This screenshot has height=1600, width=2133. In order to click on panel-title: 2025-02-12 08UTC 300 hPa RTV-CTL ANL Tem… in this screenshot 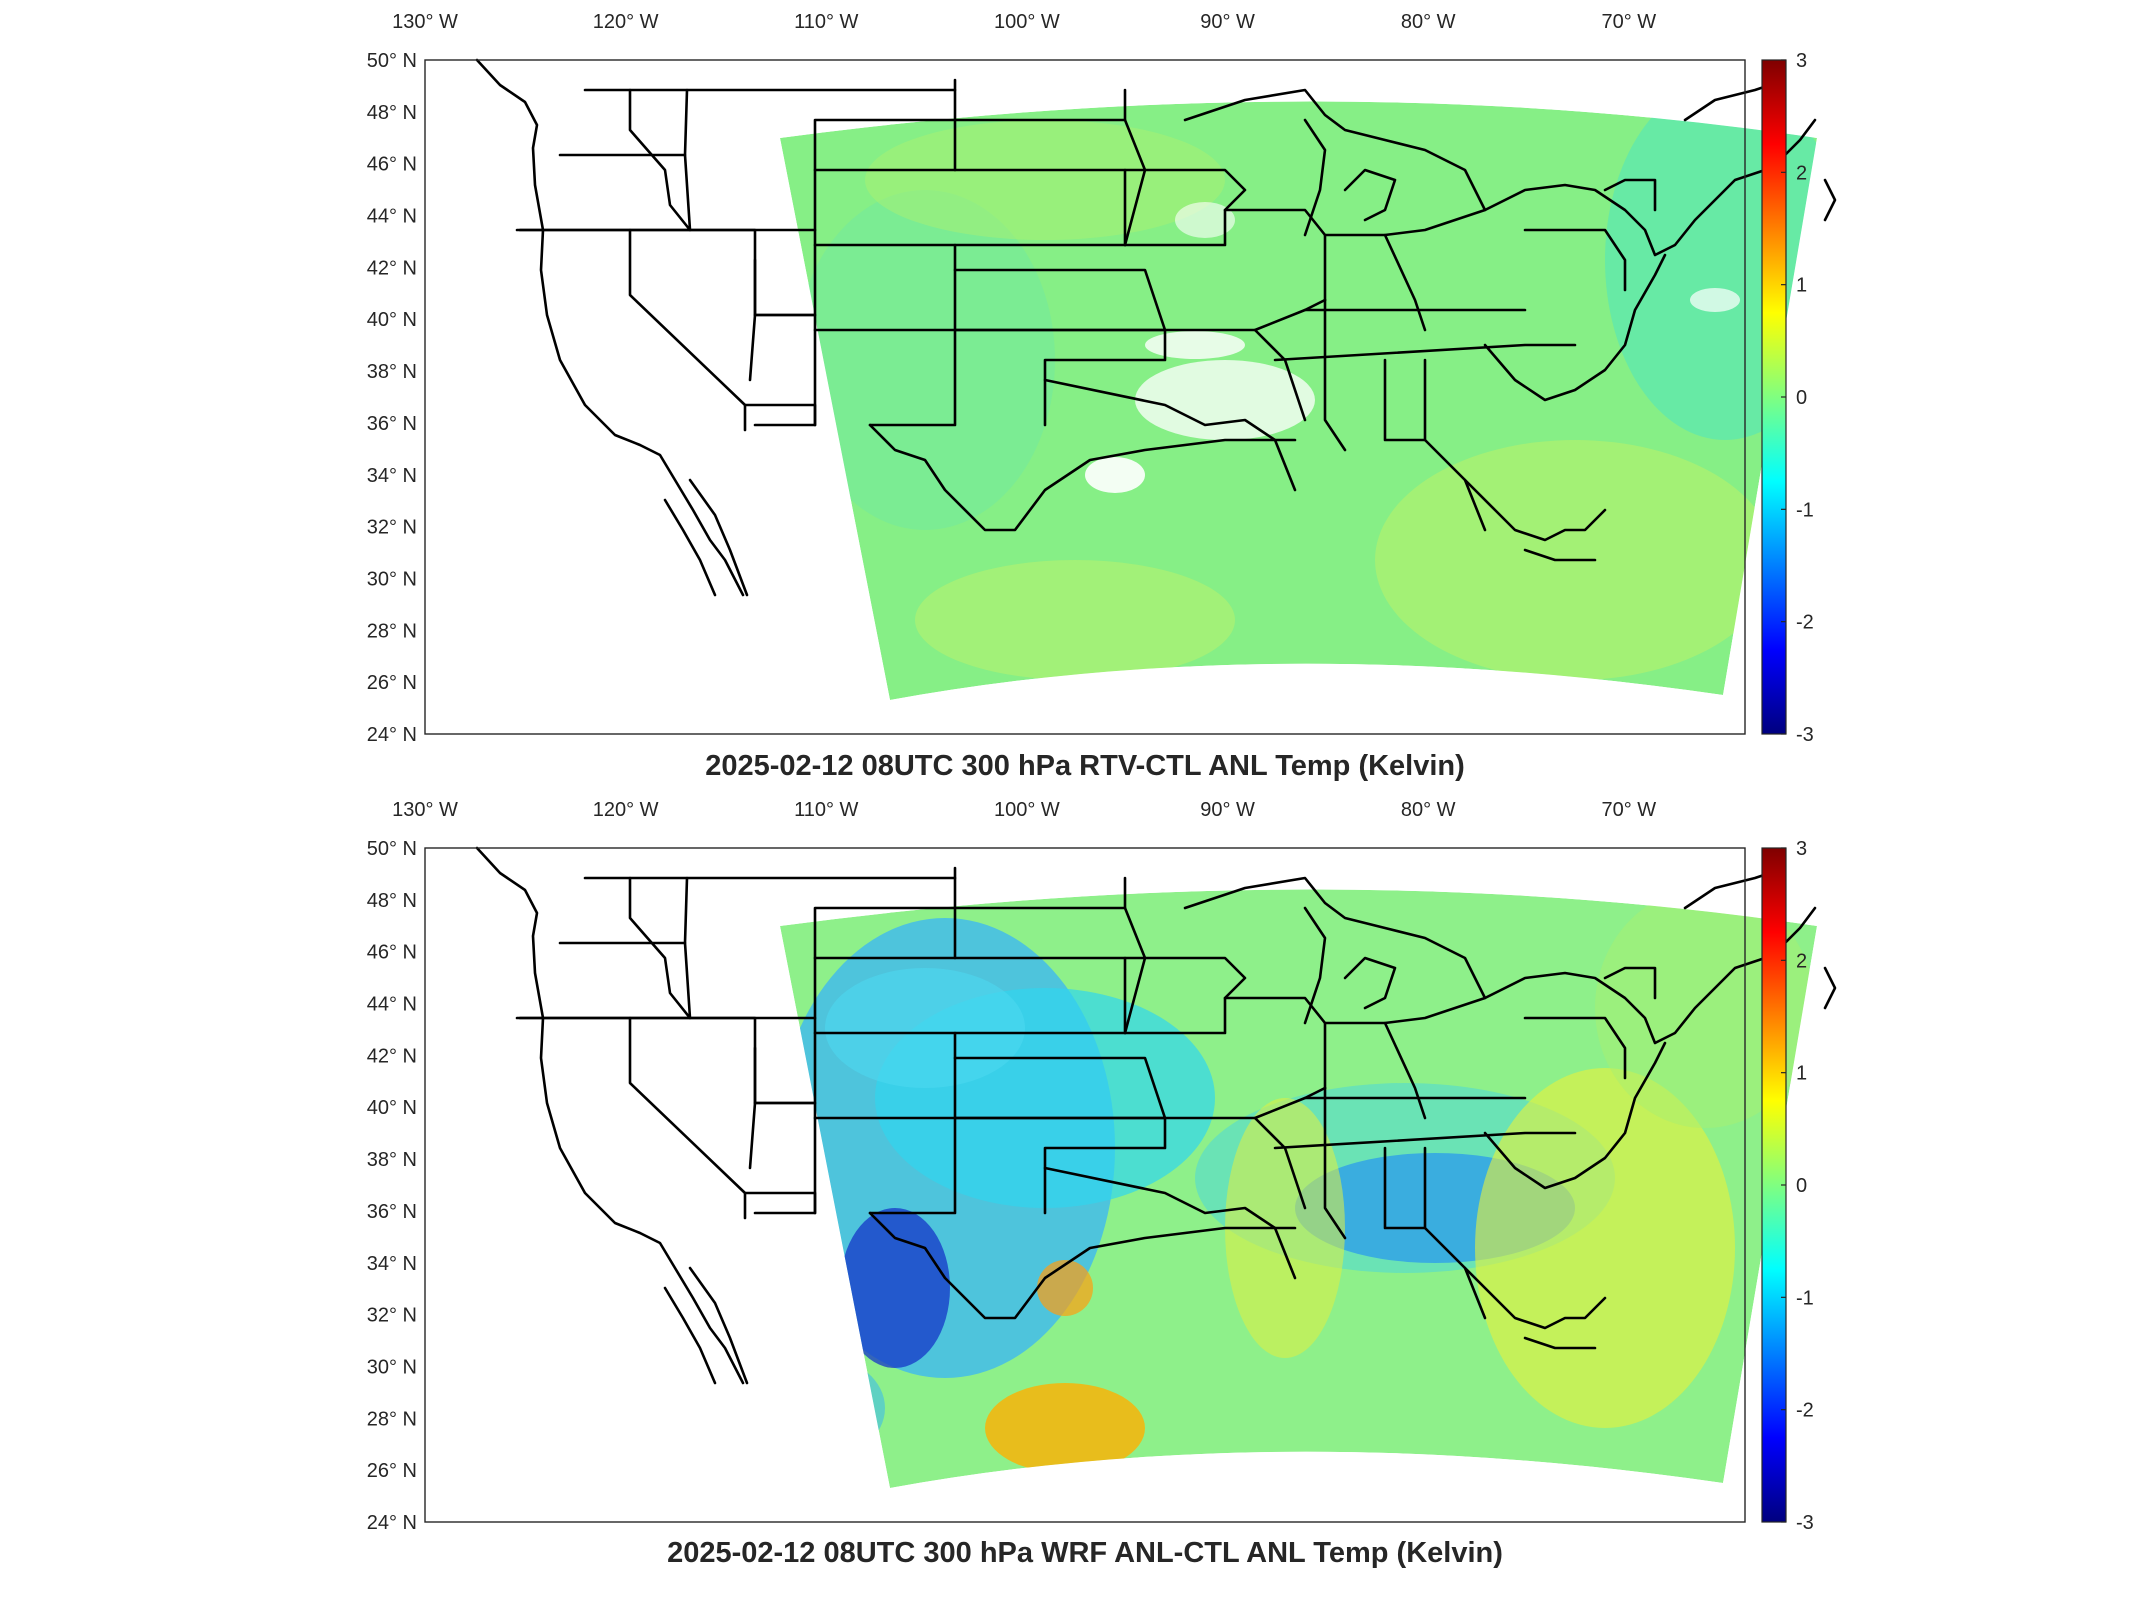, I will do `click(1085, 766)`.